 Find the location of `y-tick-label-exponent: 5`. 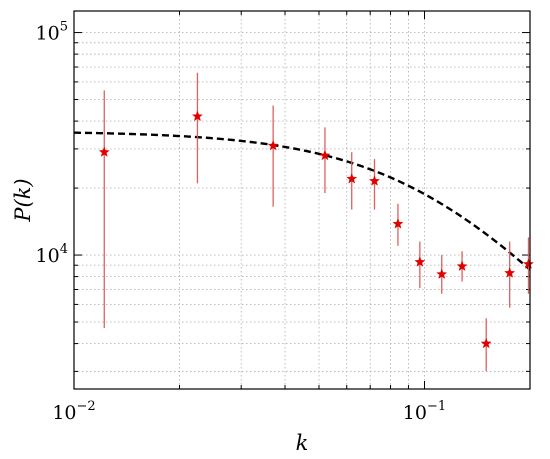

y-tick-label-exponent: 5 is located at coordinates (64, 27).